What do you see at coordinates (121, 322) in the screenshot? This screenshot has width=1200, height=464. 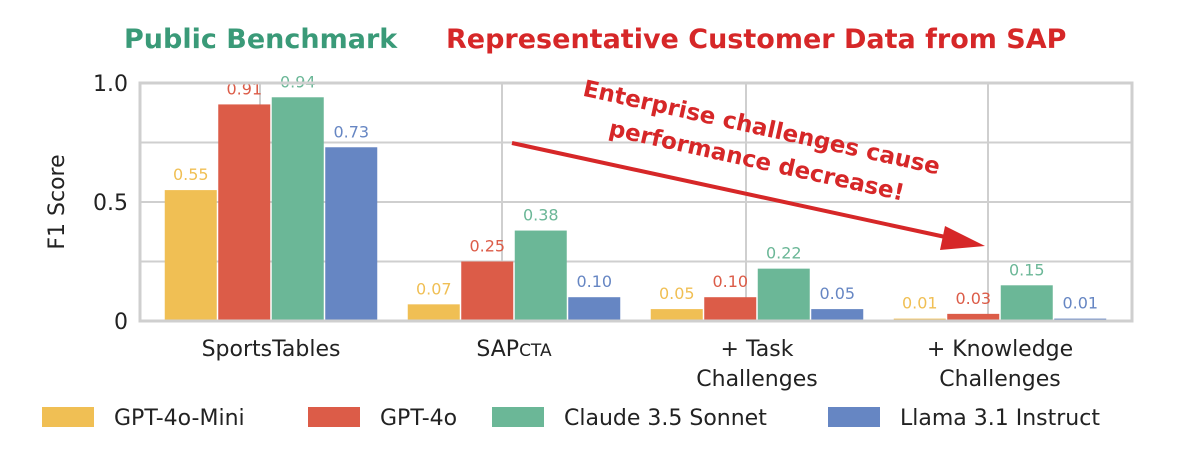 I see `y-tick-label: 0` at bounding box center [121, 322].